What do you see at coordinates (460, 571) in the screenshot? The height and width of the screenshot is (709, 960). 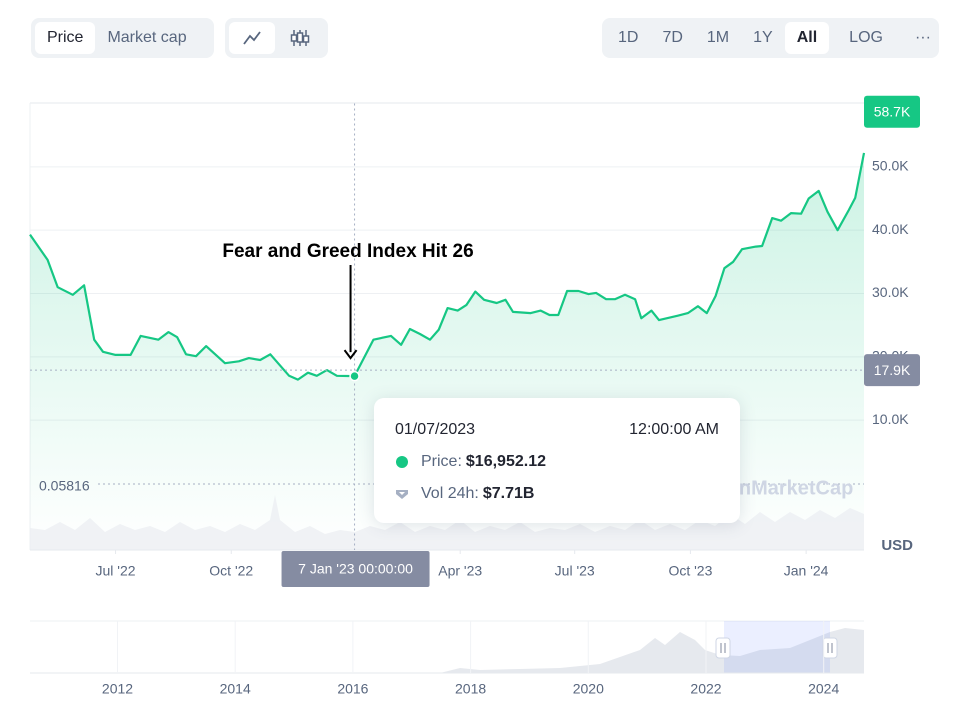 I see `x-tick-label: Apr '23` at bounding box center [460, 571].